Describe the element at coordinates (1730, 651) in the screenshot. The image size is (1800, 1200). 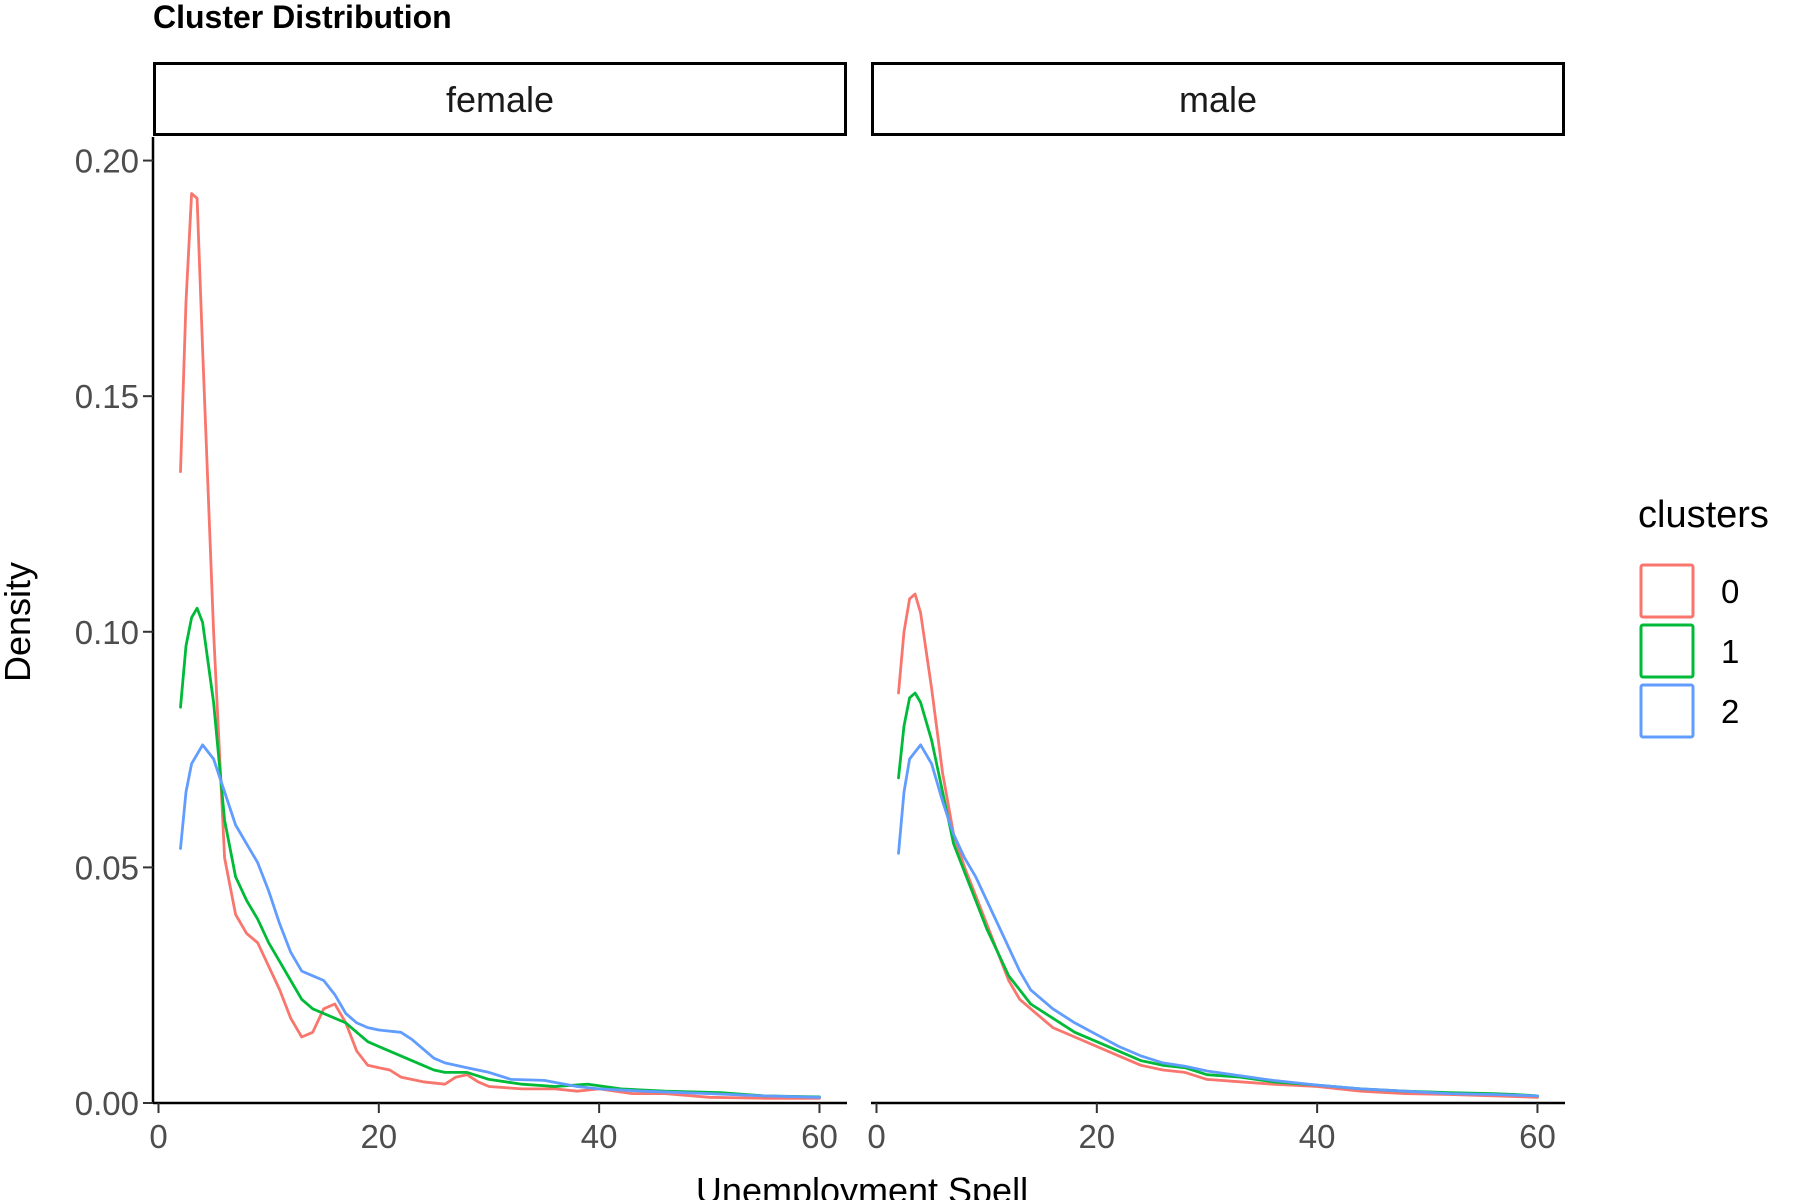
I see `legend-label-1: 1` at that location.